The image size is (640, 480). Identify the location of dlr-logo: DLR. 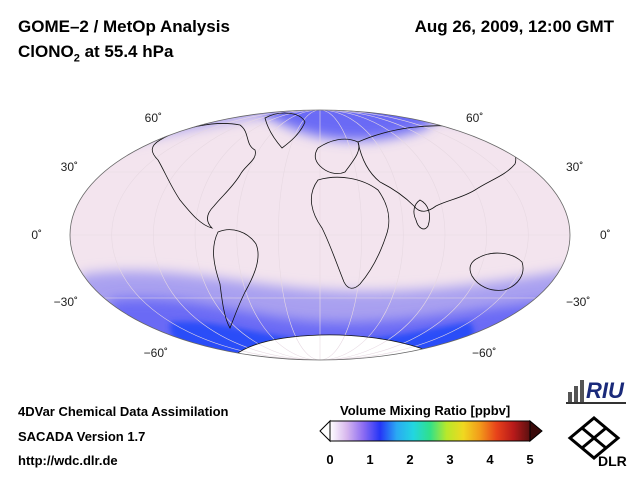
(597, 442).